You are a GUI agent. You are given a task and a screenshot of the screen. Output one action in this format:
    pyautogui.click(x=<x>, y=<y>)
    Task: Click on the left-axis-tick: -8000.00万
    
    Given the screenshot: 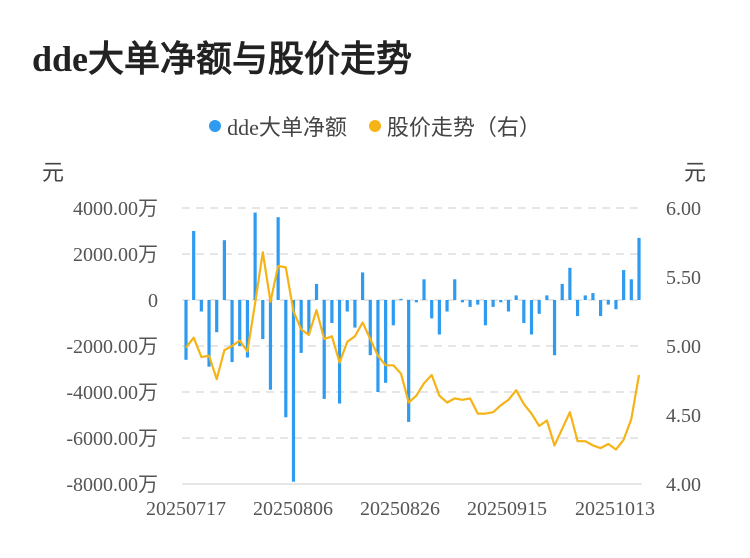 What is the action you would take?
    pyautogui.click(x=112, y=485)
    